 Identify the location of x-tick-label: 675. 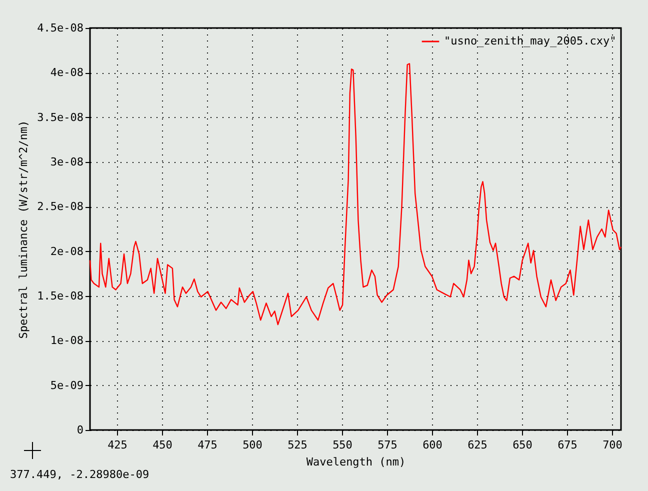
(568, 445).